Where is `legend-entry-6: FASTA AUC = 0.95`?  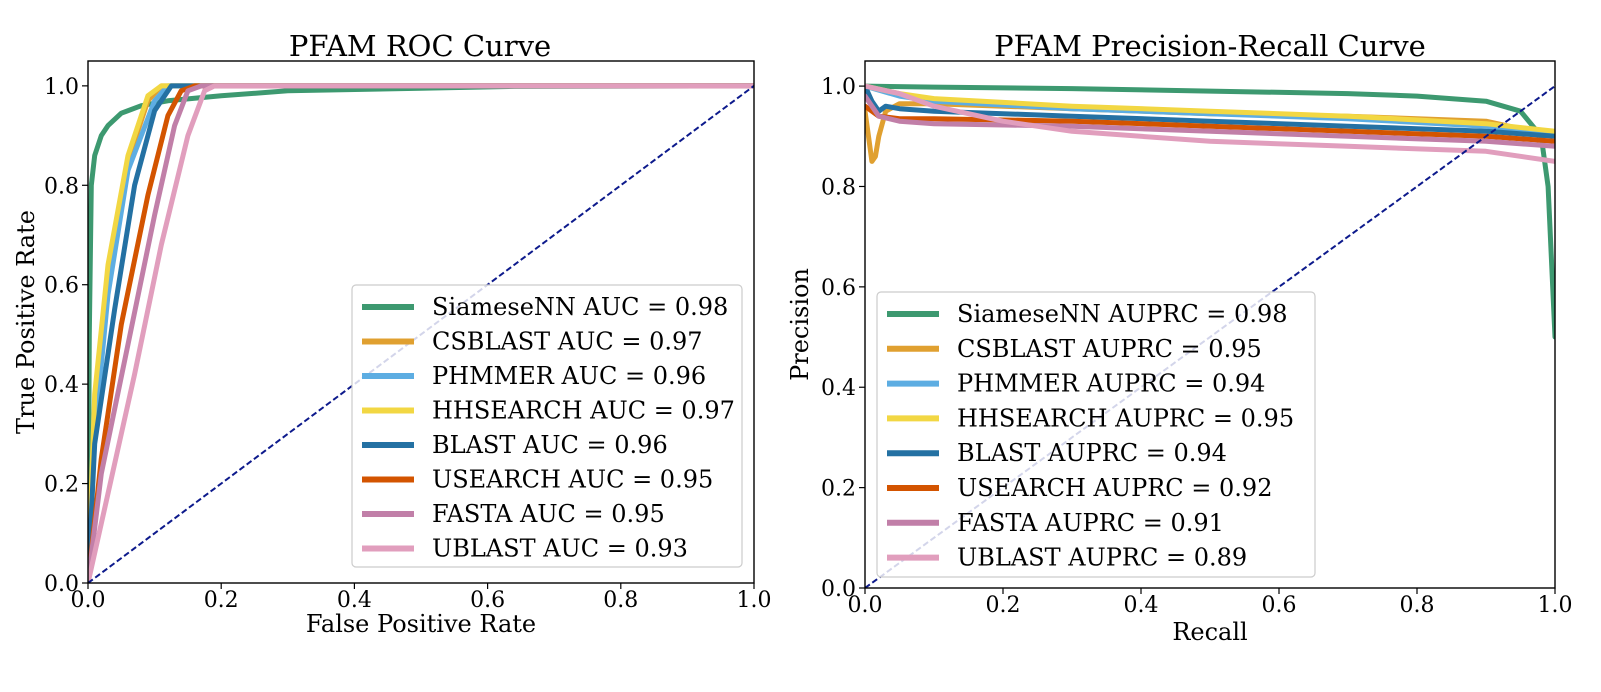
legend-entry-6: FASTA AUC = 0.95 is located at coordinates (548, 514).